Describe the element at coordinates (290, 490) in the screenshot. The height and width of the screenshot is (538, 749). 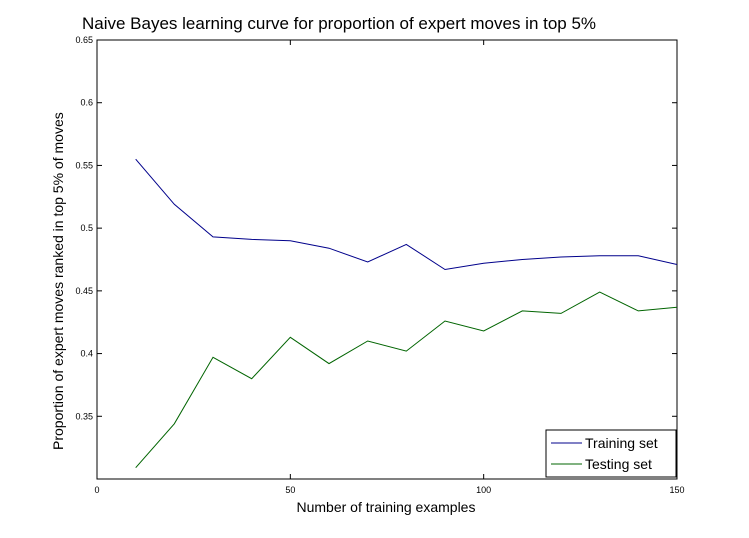
I see `x-tick-label: 50` at that location.